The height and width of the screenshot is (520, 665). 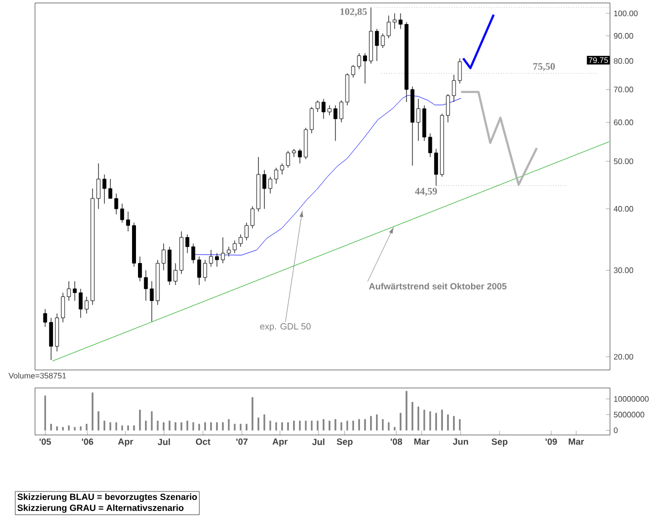 What do you see at coordinates (353, 12) in the screenshot?
I see `annotation: 102,85` at bounding box center [353, 12].